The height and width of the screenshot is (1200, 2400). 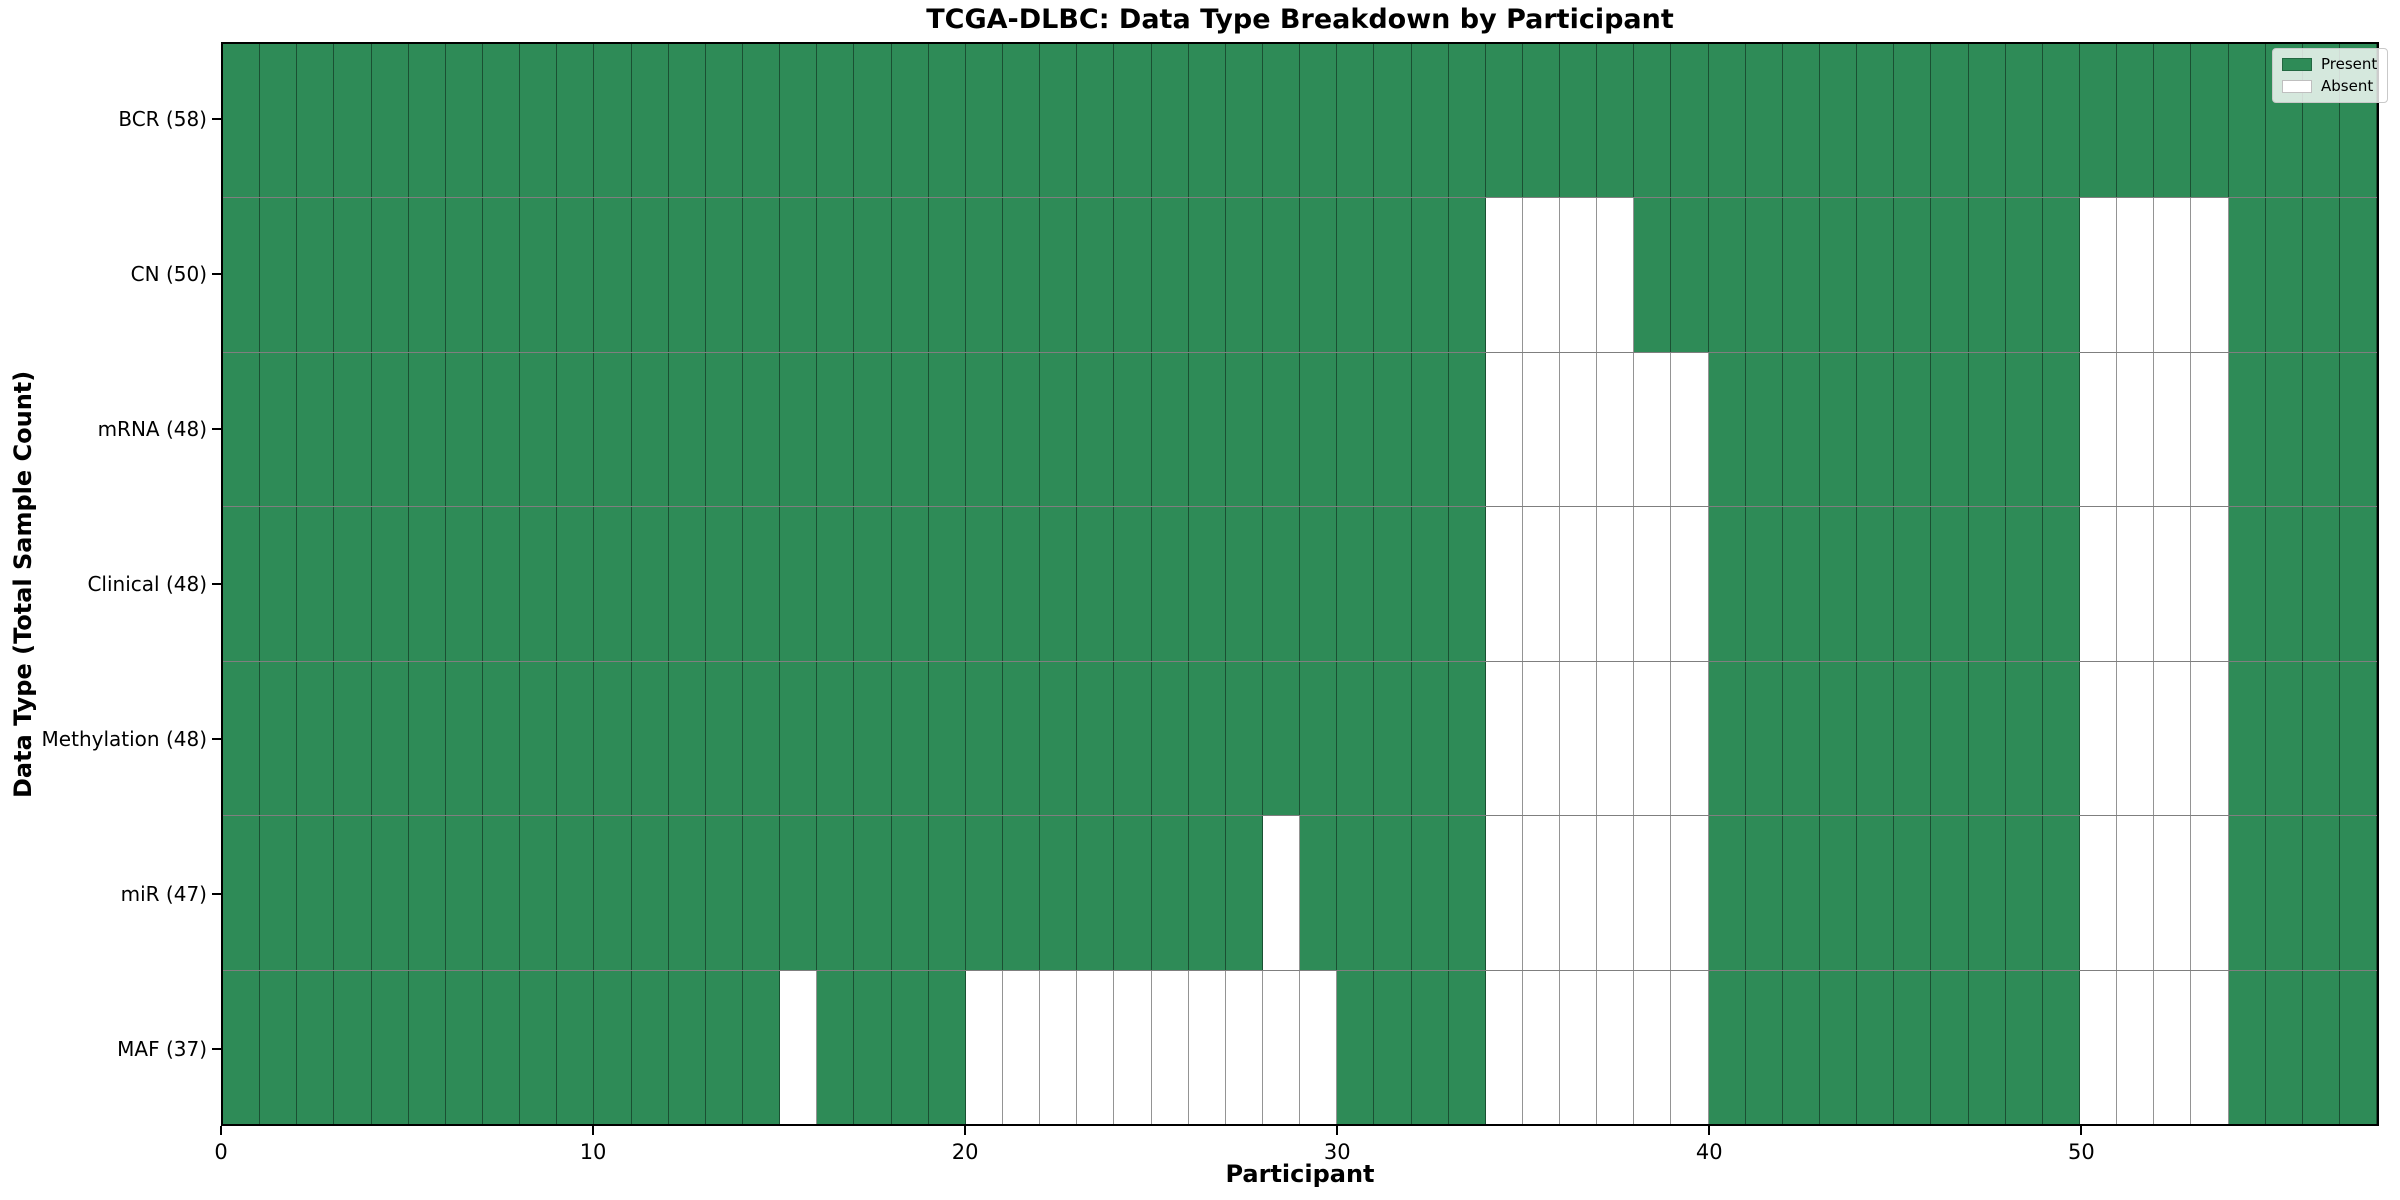 What do you see at coordinates (2349, 64) in the screenshot?
I see `legend-label-present: Present` at bounding box center [2349, 64].